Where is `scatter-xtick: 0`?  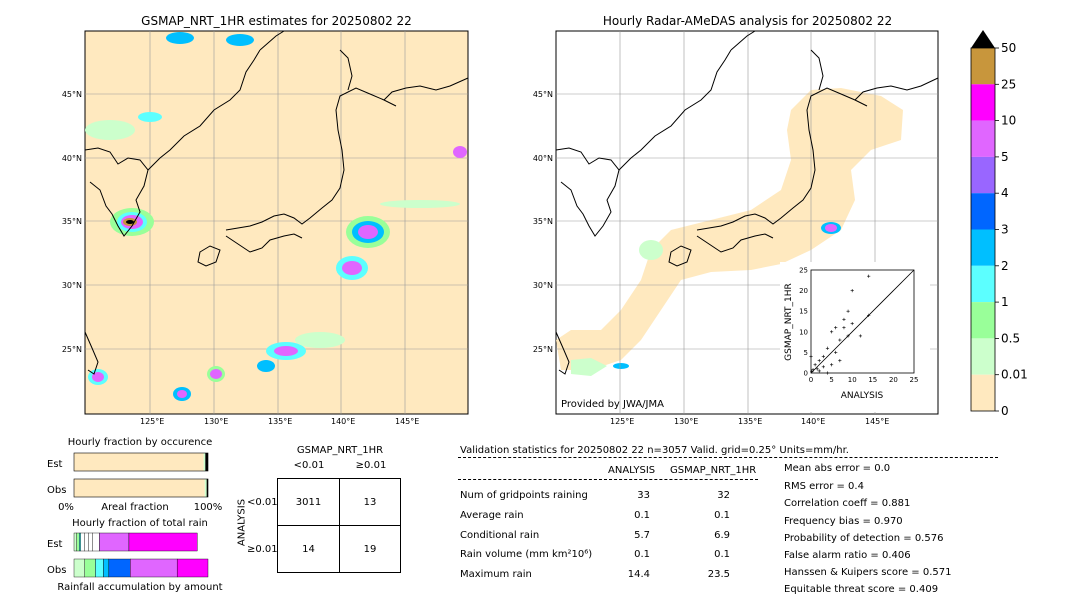 scatter-xtick: 0 is located at coordinates (811, 380).